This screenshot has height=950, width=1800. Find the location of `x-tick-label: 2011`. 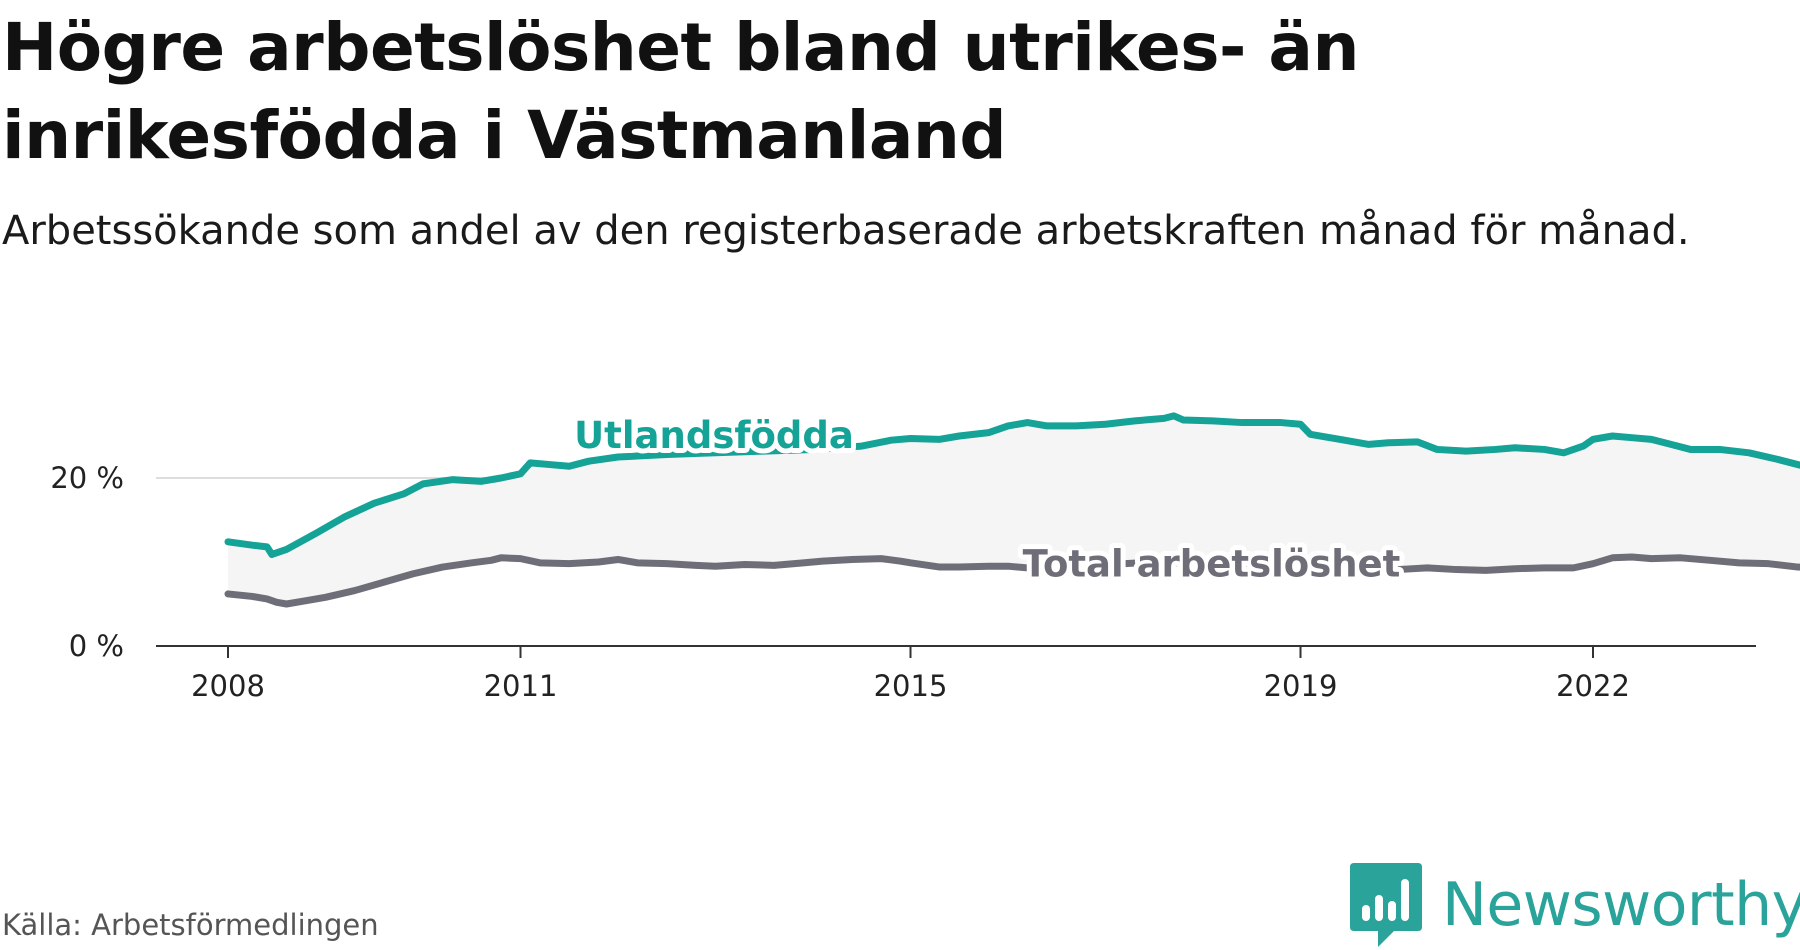

x-tick-label: 2011 is located at coordinates (521, 686).